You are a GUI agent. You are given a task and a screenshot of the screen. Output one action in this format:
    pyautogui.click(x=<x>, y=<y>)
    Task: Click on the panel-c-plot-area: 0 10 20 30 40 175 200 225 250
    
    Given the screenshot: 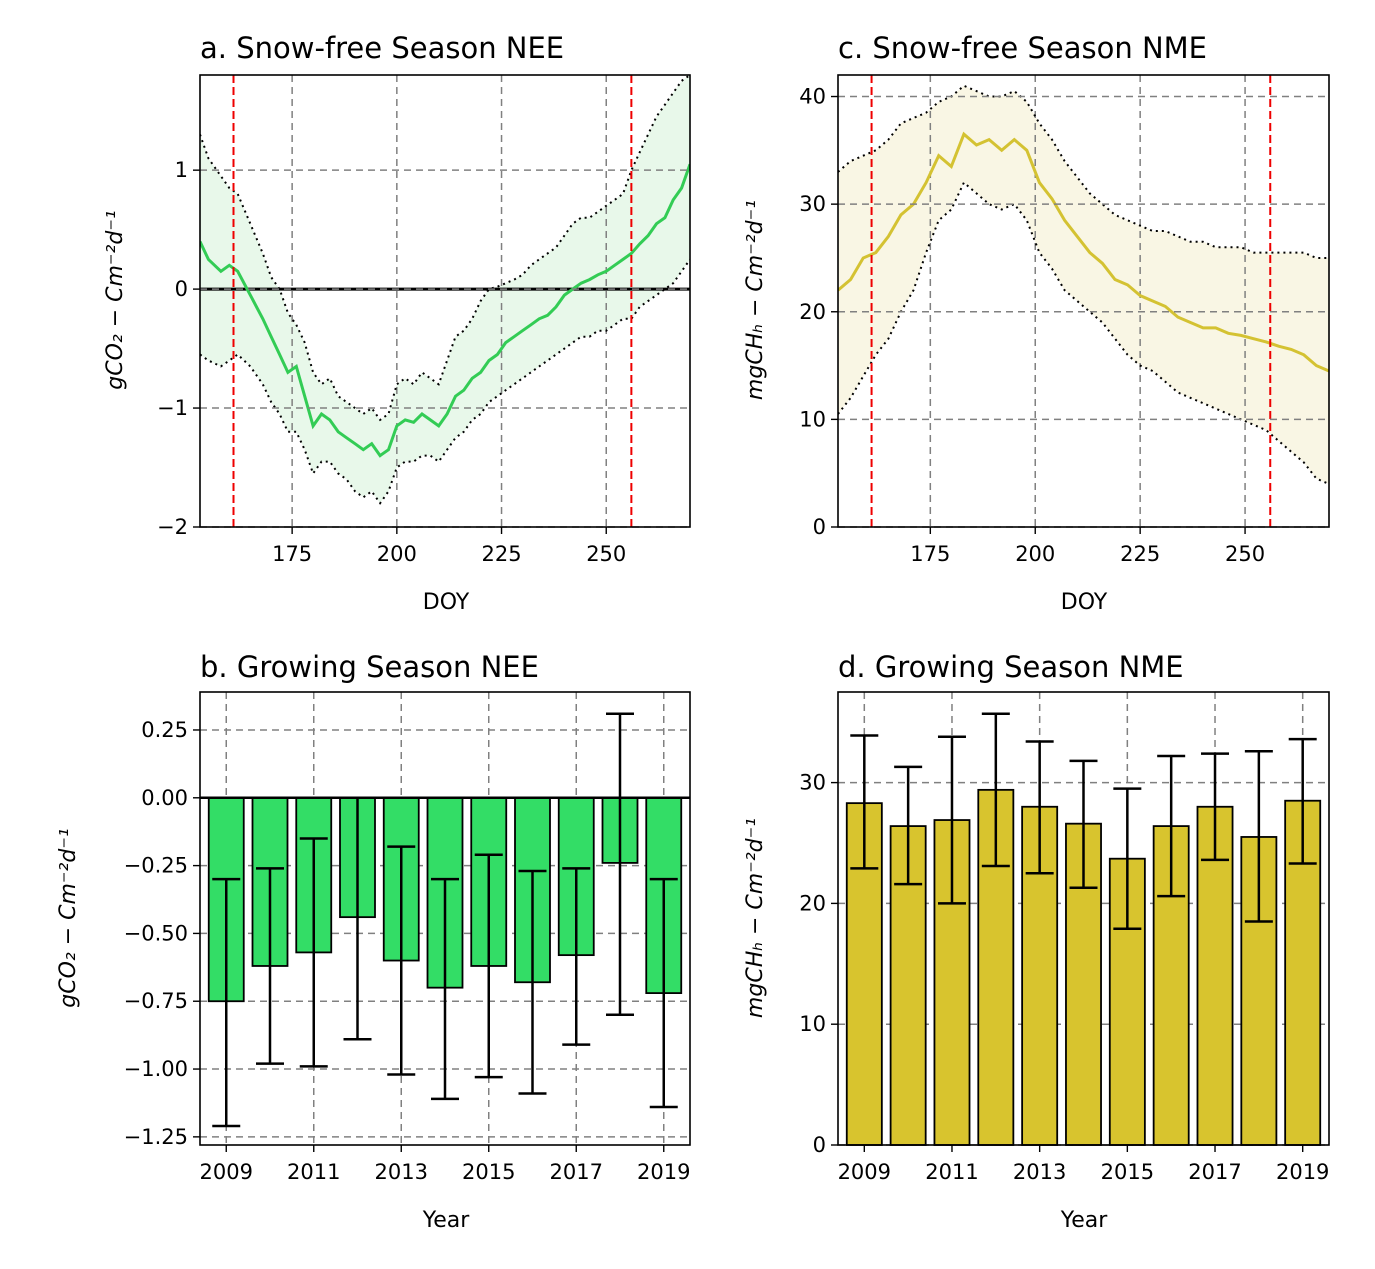 What is the action you would take?
    pyautogui.click(x=1064, y=320)
    